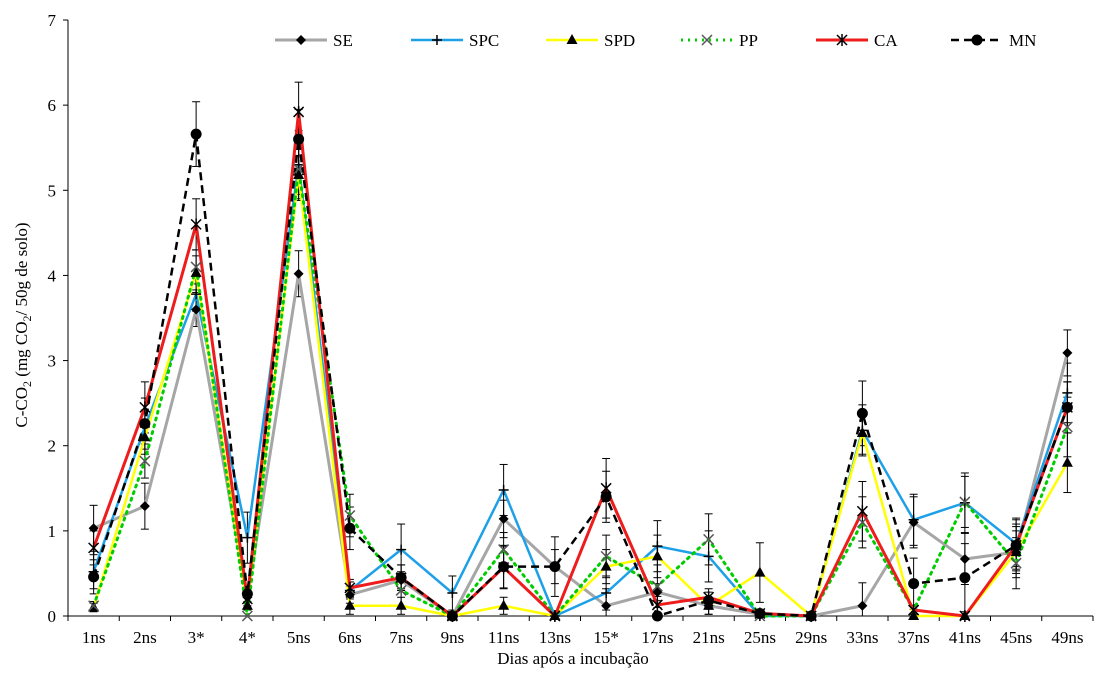 This screenshot has width=1098, height=673. Describe the element at coordinates (455, 40) in the screenshot. I see `legend-item-spc: SPC` at that location.